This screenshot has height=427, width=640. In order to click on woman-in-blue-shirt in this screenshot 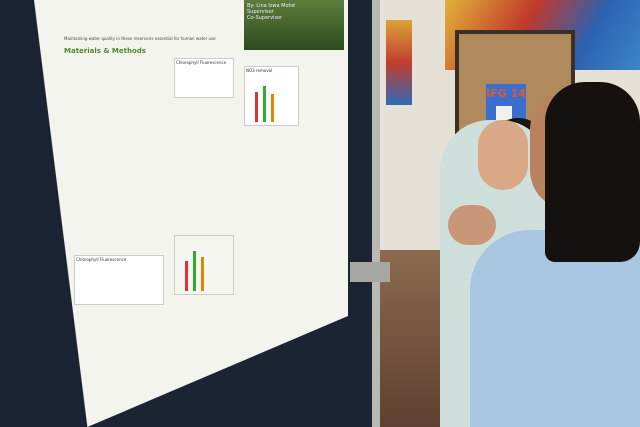, I will do `click(555, 328)`.